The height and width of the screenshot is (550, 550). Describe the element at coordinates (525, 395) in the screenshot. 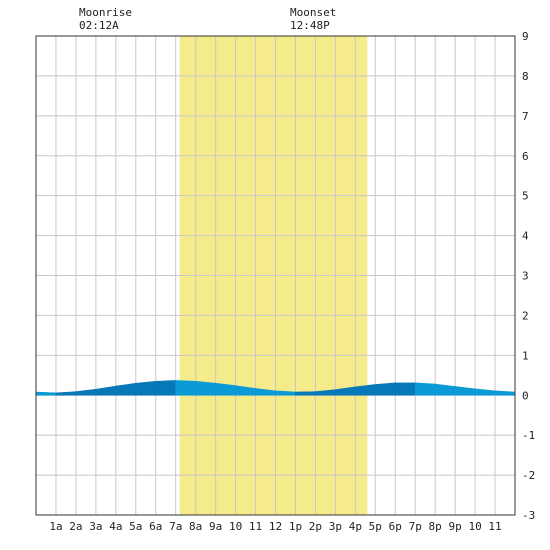

I see `y-tick-label: 0` at that location.